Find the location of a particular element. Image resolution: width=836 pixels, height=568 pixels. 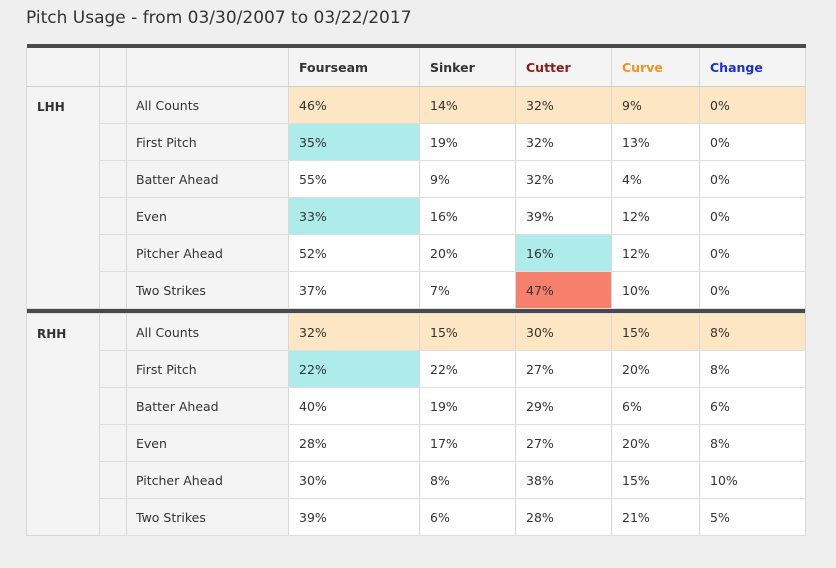

usage-cell-sinker: 22% is located at coordinates (467, 369).